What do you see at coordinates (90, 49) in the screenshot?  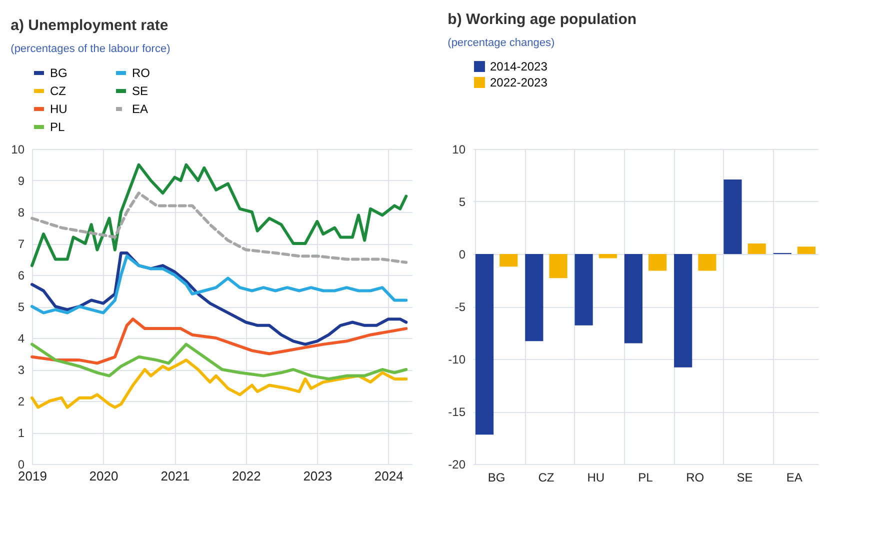 I see `chart-subtitle: (percentages of the labour force)` at bounding box center [90, 49].